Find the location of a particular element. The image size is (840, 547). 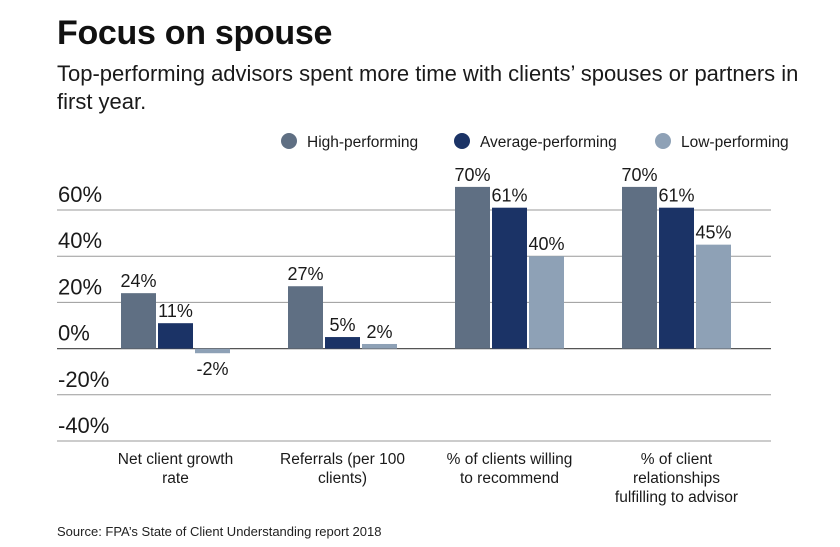

x-tick-label-line: to recommend is located at coordinates (509, 478).